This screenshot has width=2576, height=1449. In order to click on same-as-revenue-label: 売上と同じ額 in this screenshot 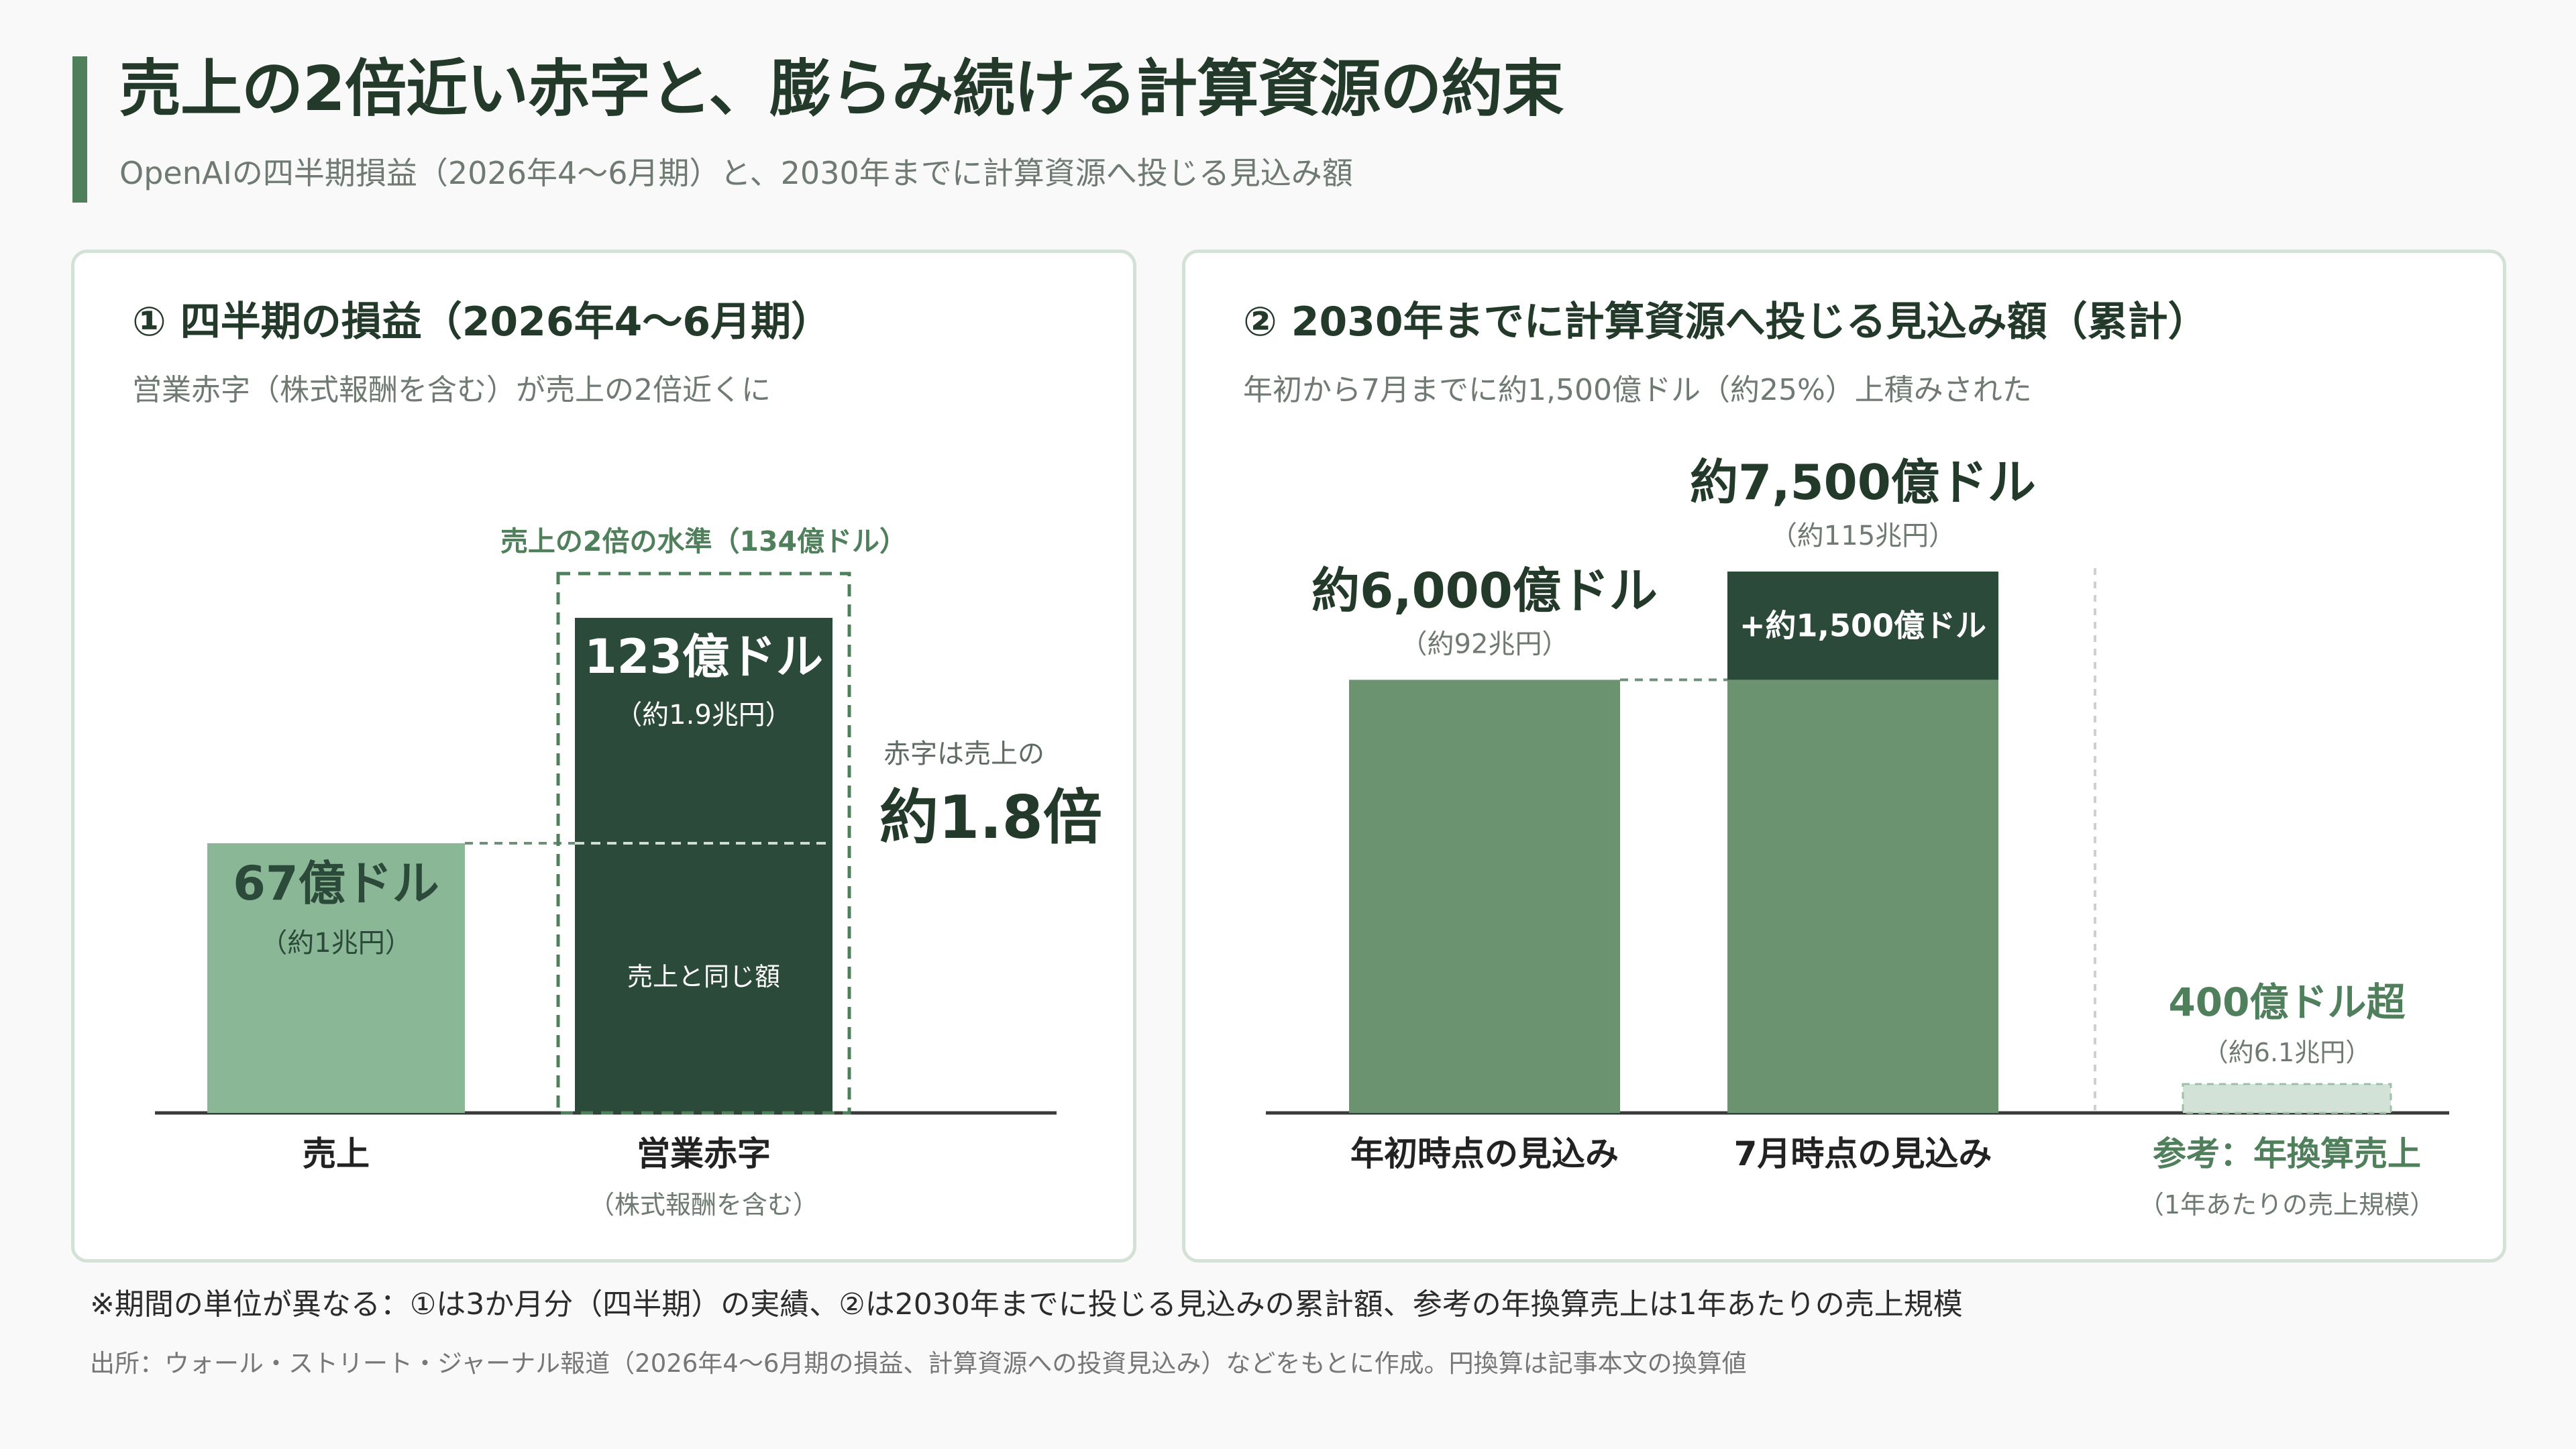, I will do `click(703, 976)`.